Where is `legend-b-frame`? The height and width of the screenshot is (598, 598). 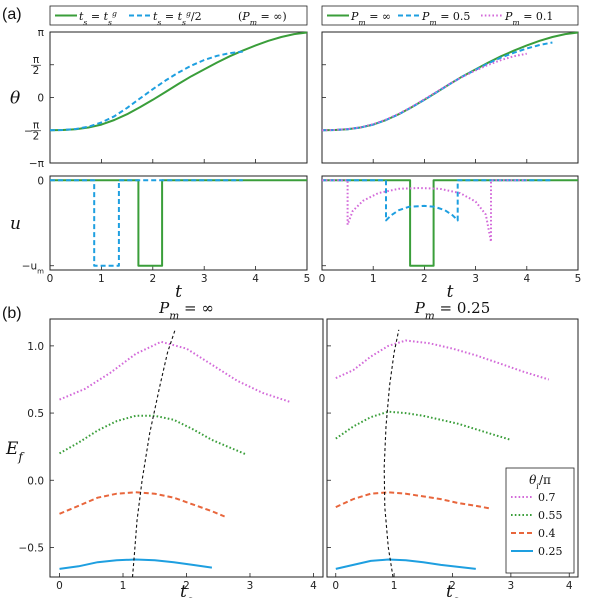 legend-b-frame is located at coordinates (540, 520).